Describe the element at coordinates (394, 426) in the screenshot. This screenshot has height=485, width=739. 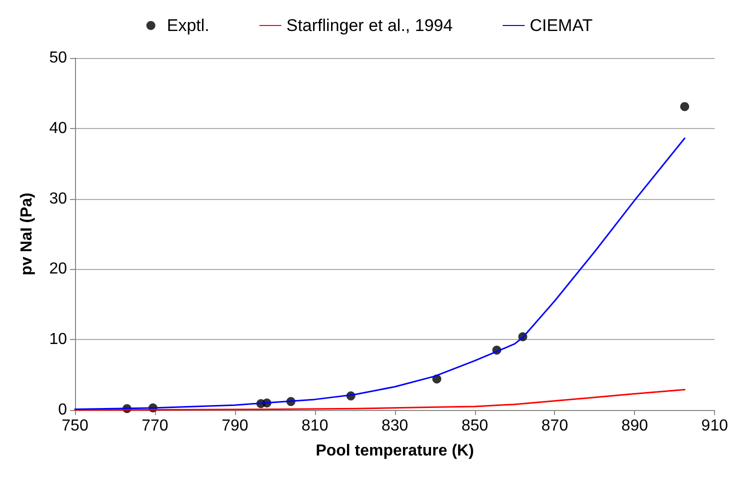
I see `x-tick-label: 830` at that location.